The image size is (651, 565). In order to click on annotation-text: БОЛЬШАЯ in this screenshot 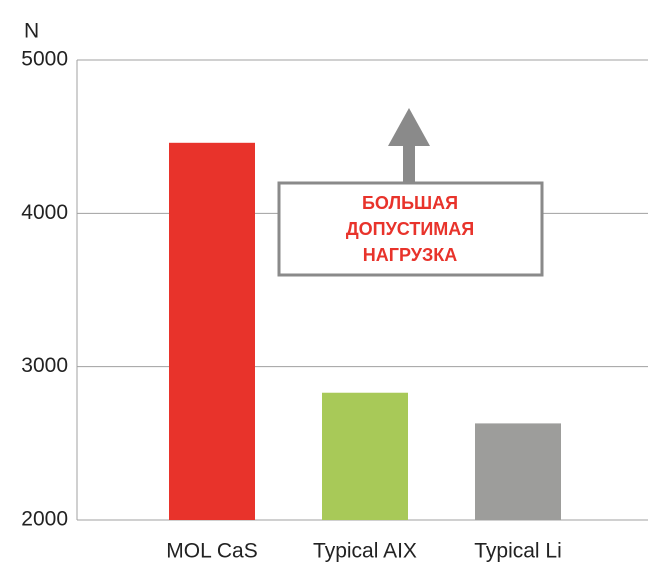, I will do `click(410, 203)`.